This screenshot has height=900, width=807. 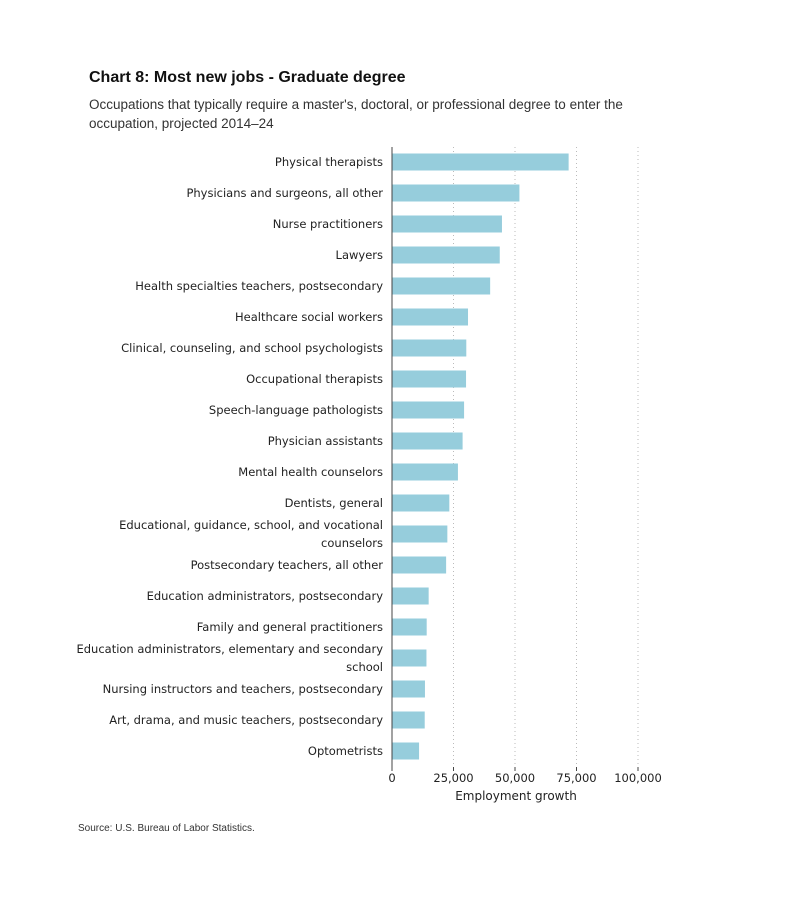 What do you see at coordinates (284, 193) in the screenshot?
I see `category-label: Physicians and surgeons, all other` at bounding box center [284, 193].